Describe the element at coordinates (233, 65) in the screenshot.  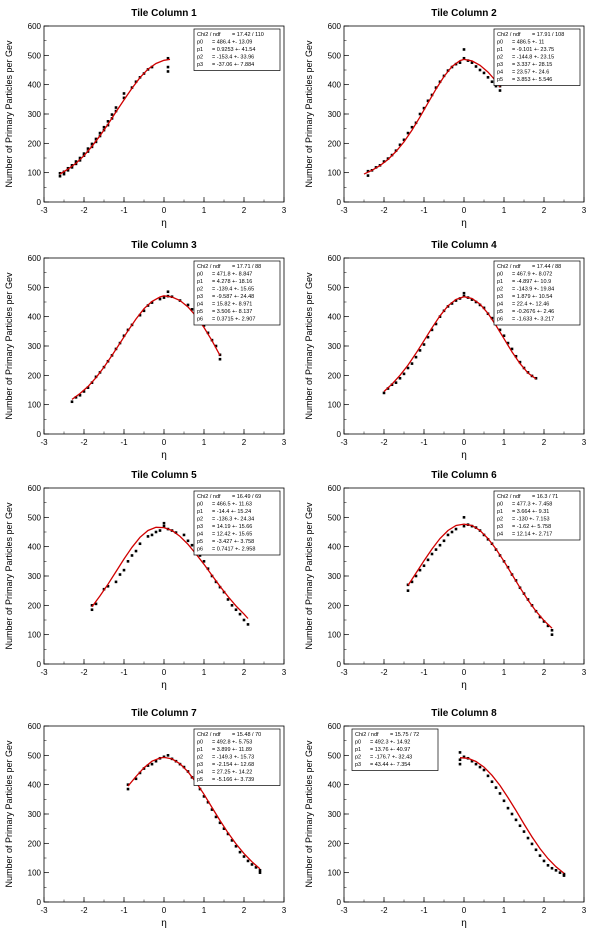
I see `stats-value: = -37.06 +- 7.884` at that location.